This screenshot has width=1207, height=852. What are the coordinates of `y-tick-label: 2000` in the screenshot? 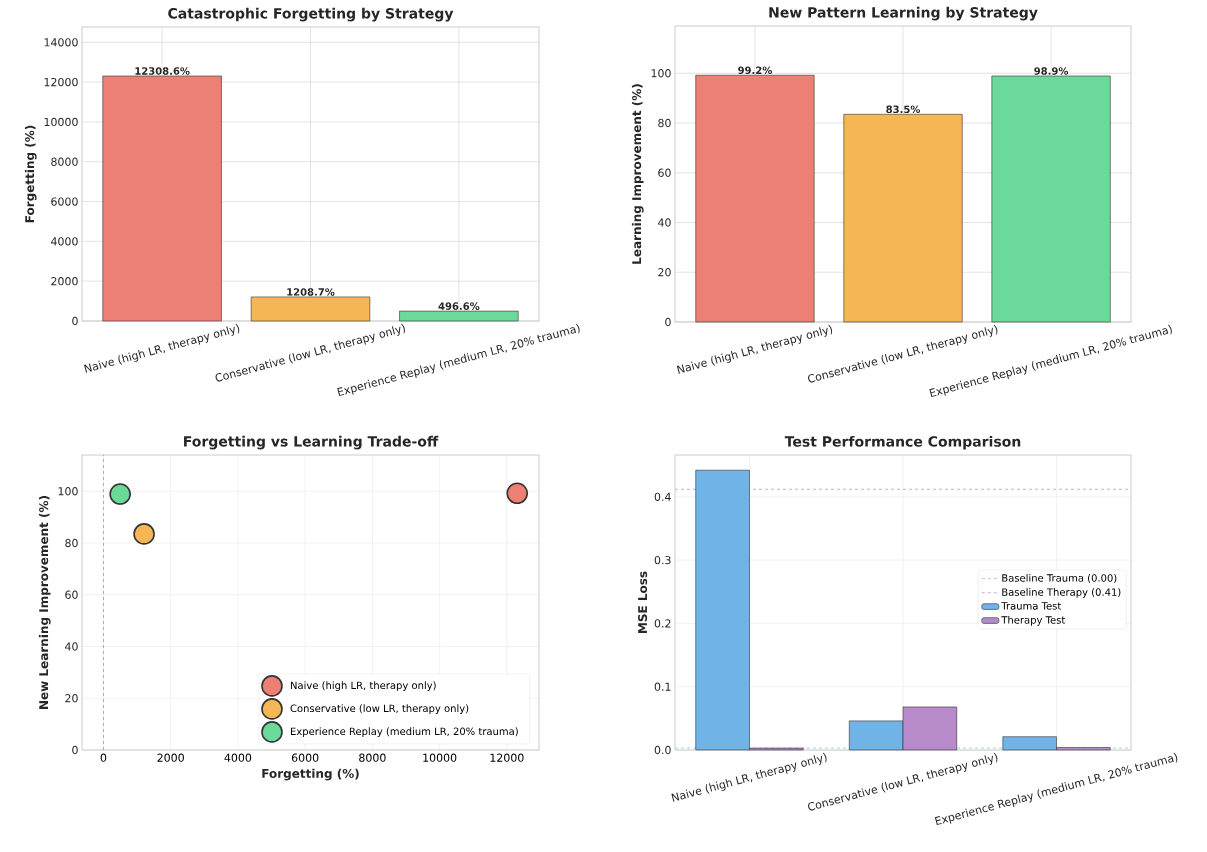 It's located at (64, 281).